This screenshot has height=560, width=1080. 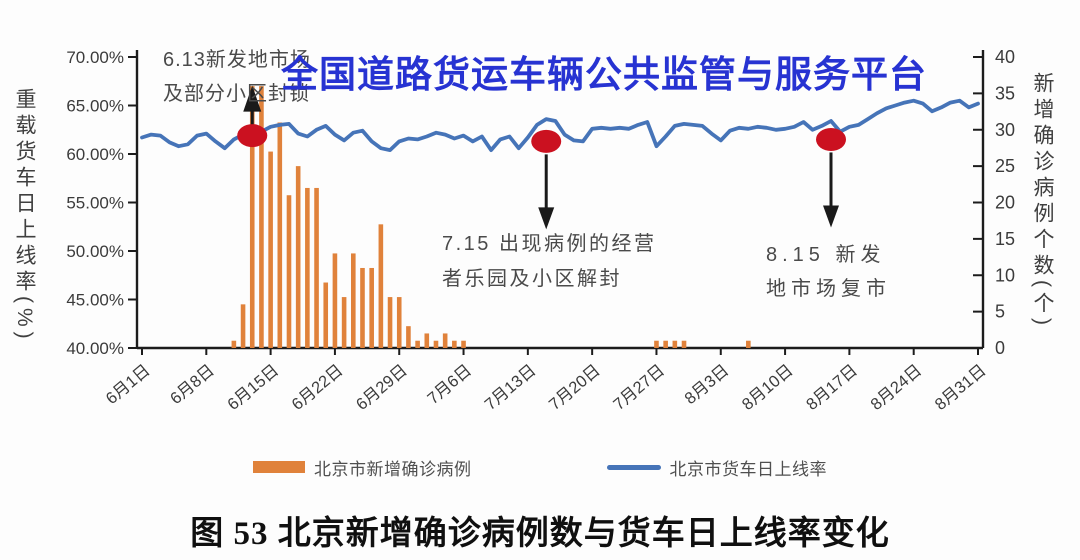 I want to click on y-left-tick-label: 60.00%, so click(x=95, y=154).